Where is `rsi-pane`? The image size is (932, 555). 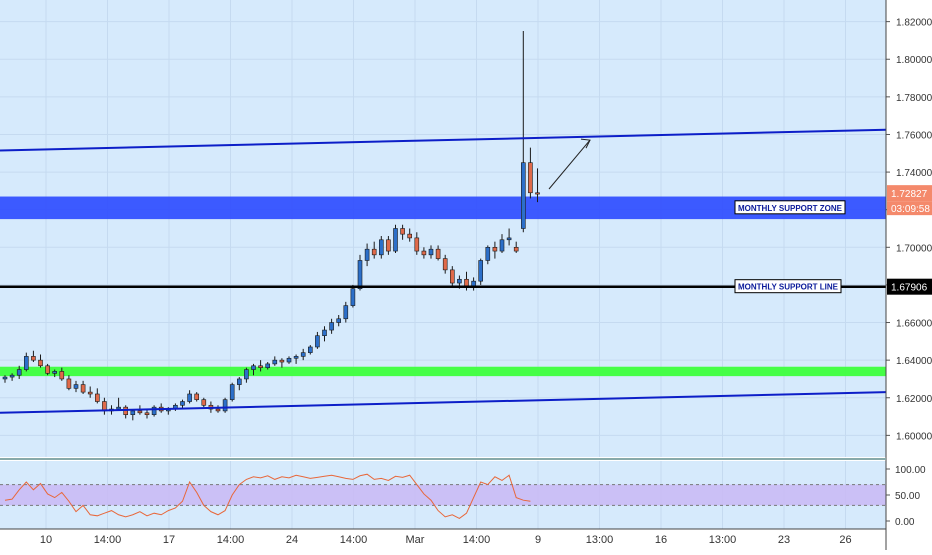
rsi-pane is located at coordinates (443, 496).